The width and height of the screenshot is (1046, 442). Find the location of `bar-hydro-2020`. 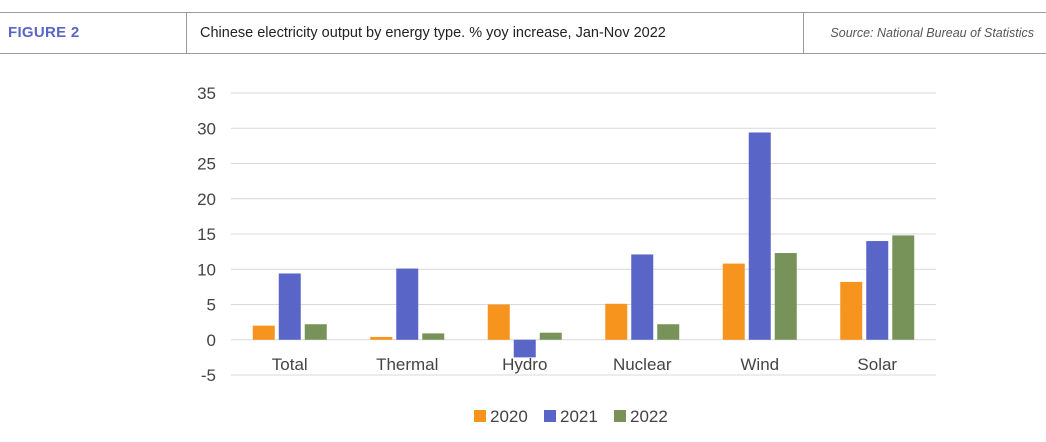

bar-hydro-2020 is located at coordinates (498, 322).